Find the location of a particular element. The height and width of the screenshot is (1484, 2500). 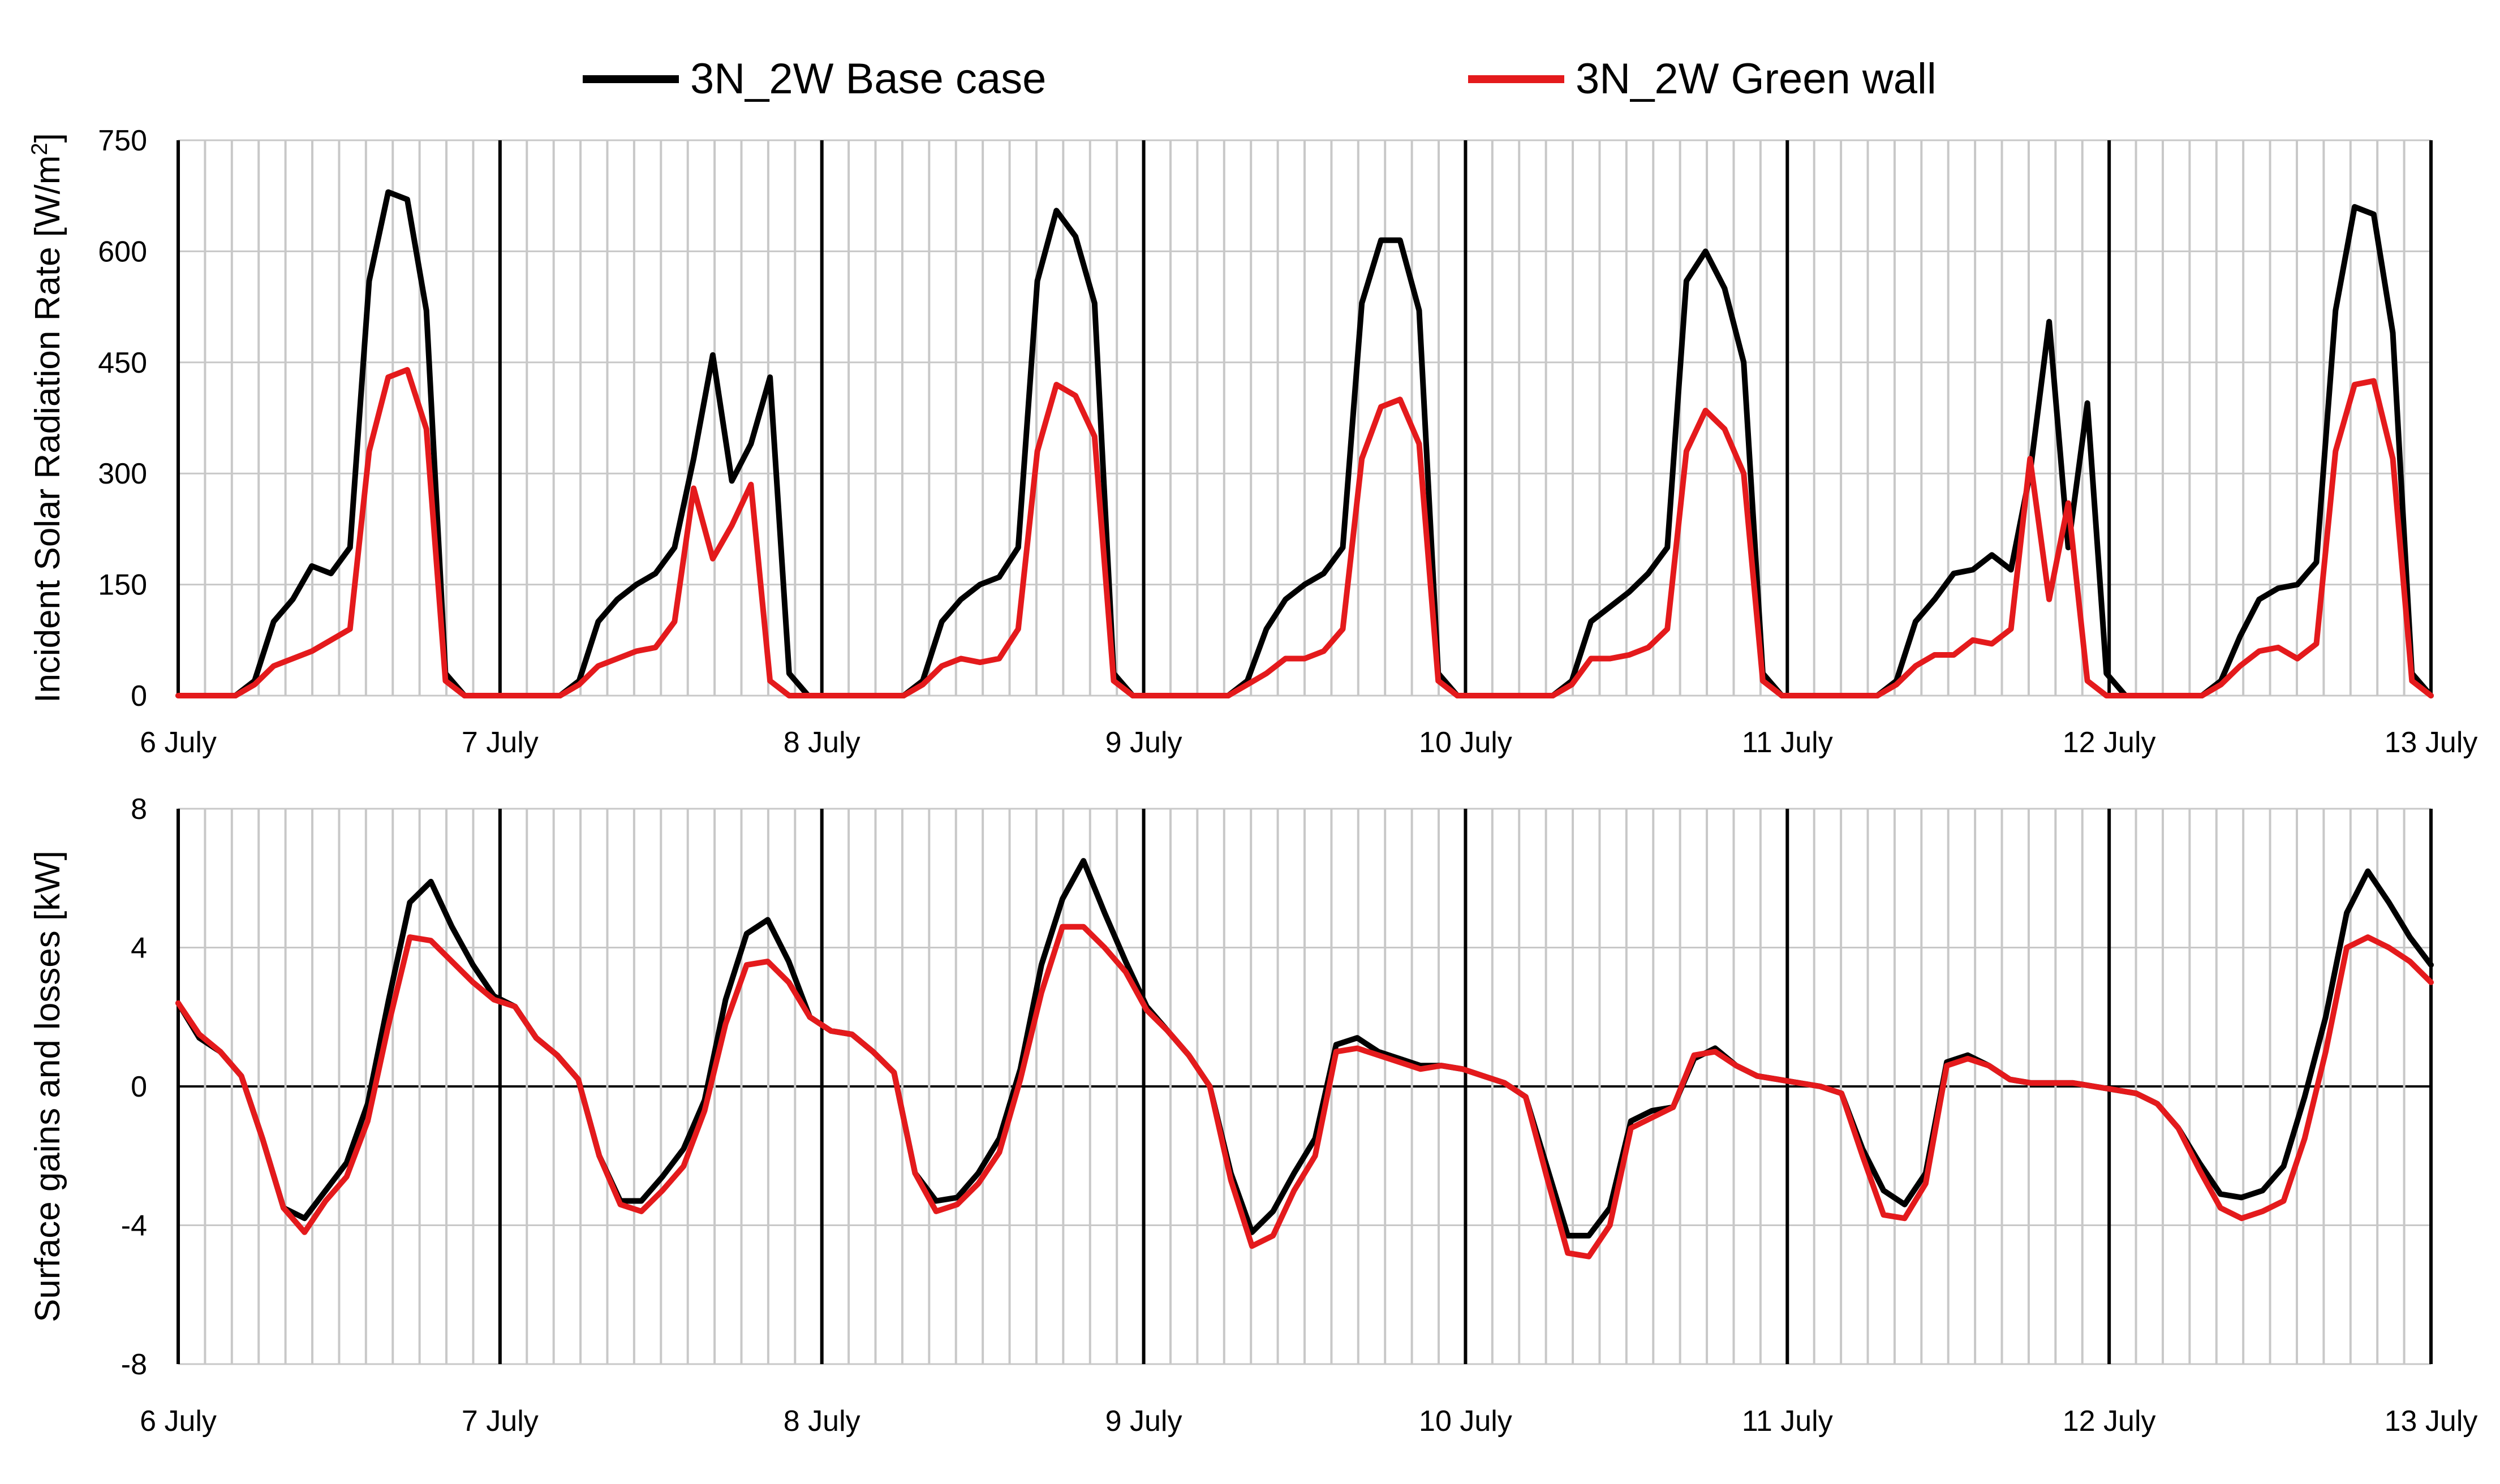

chart1-ytick-label-3: 450 is located at coordinates (122, 363).